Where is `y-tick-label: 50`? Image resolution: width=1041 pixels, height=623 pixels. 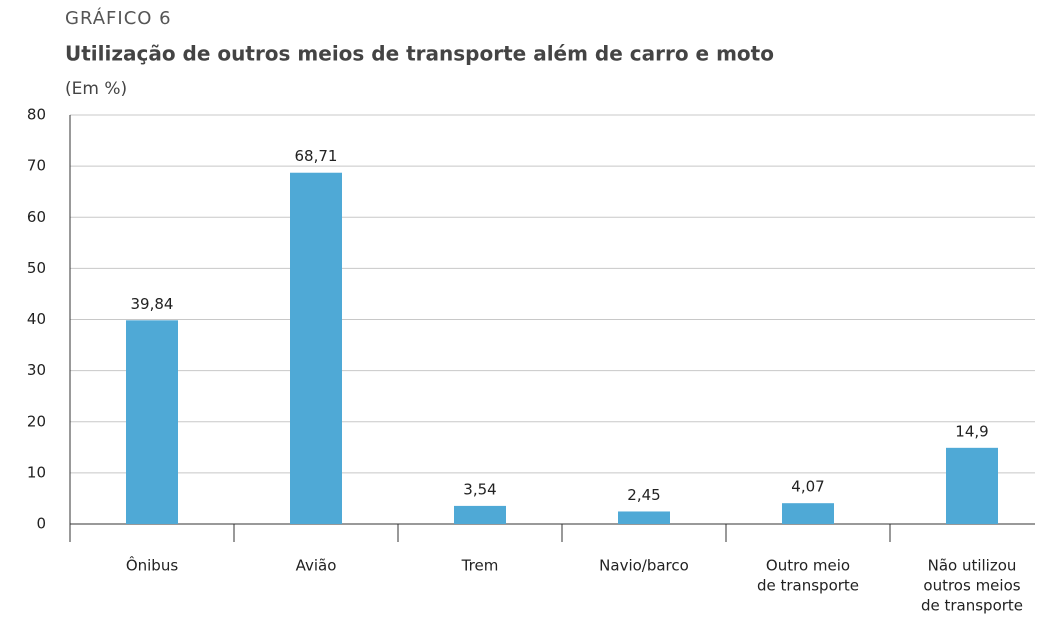
y-tick-label: 50 is located at coordinates (36, 268).